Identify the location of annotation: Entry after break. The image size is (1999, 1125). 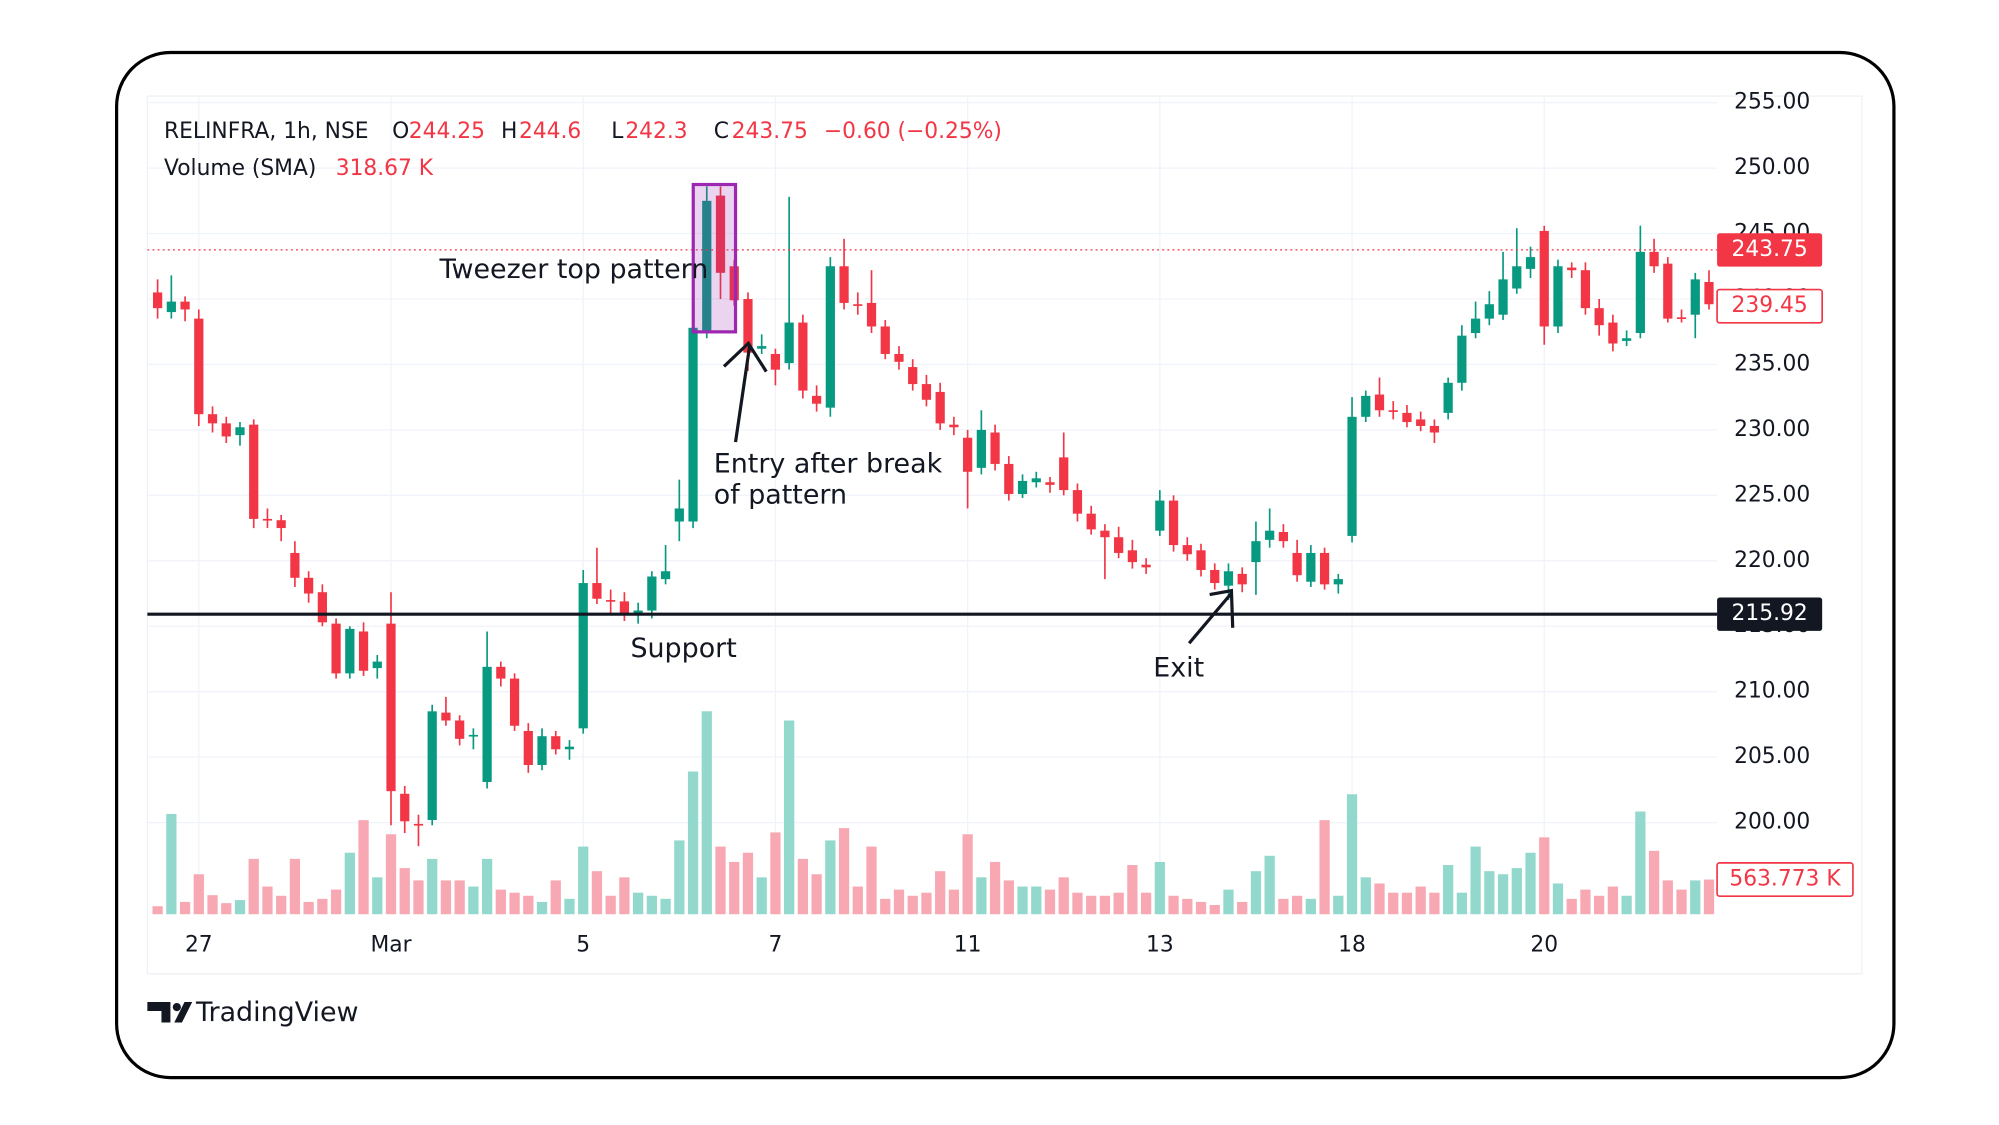
(828, 464).